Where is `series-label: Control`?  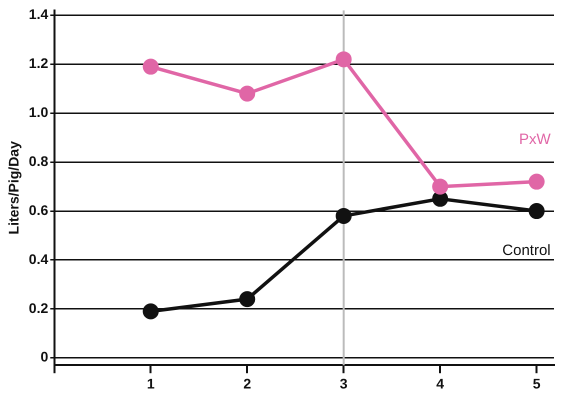
series-label: Control is located at coordinates (526, 251).